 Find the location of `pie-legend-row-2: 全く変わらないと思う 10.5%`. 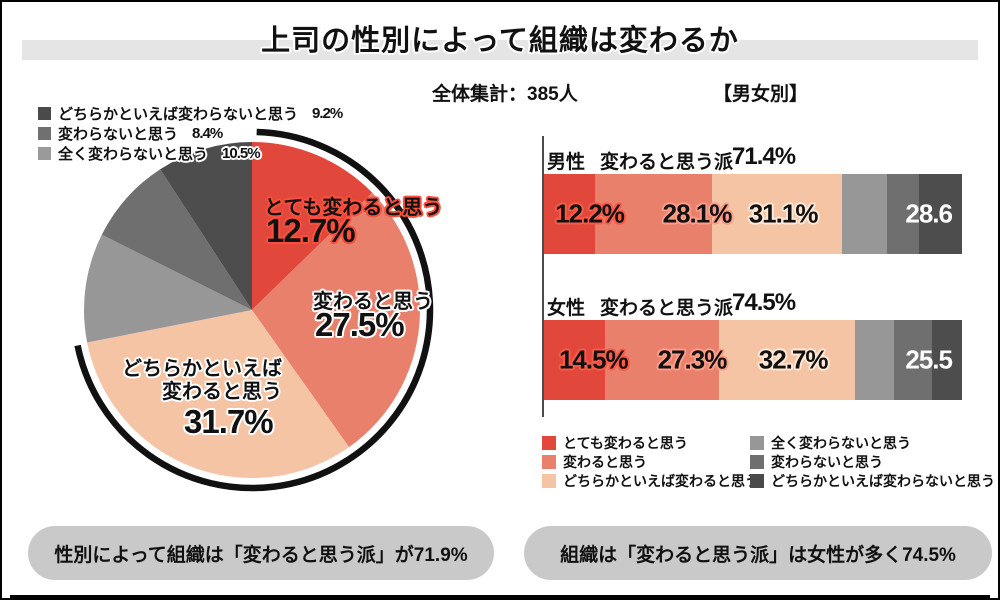

pie-legend-row-2: 全く変わらないと思う 10.5% is located at coordinates (190, 153).